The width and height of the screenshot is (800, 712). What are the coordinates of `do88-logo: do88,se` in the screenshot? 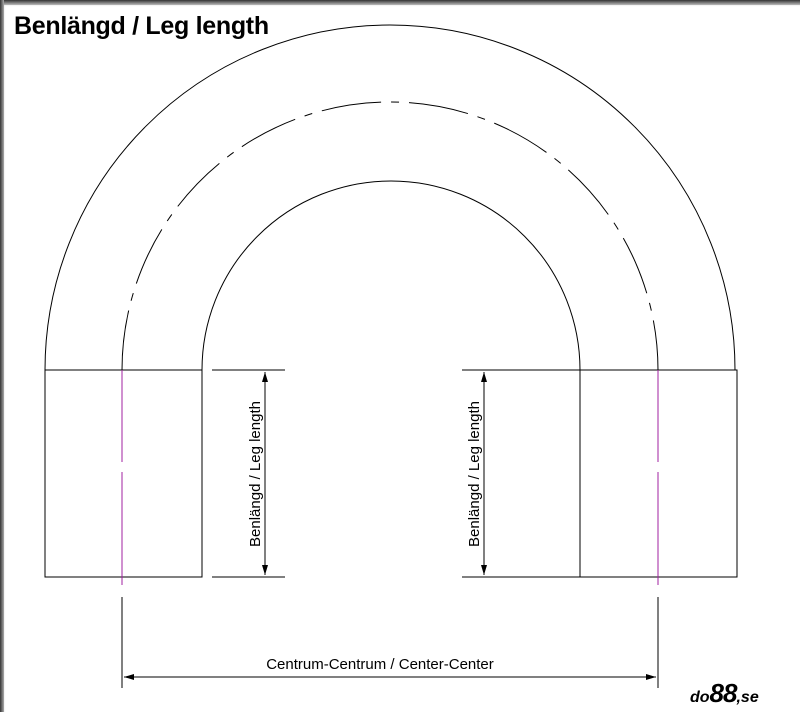 It's located at (724, 693).